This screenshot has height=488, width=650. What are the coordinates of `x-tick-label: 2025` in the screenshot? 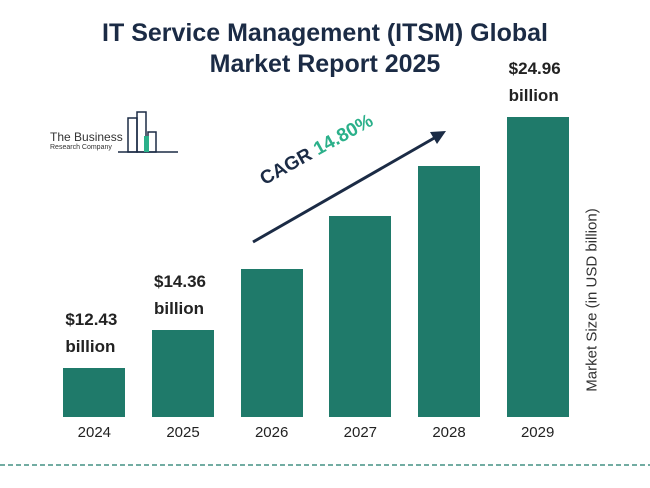 It's located at (183, 432).